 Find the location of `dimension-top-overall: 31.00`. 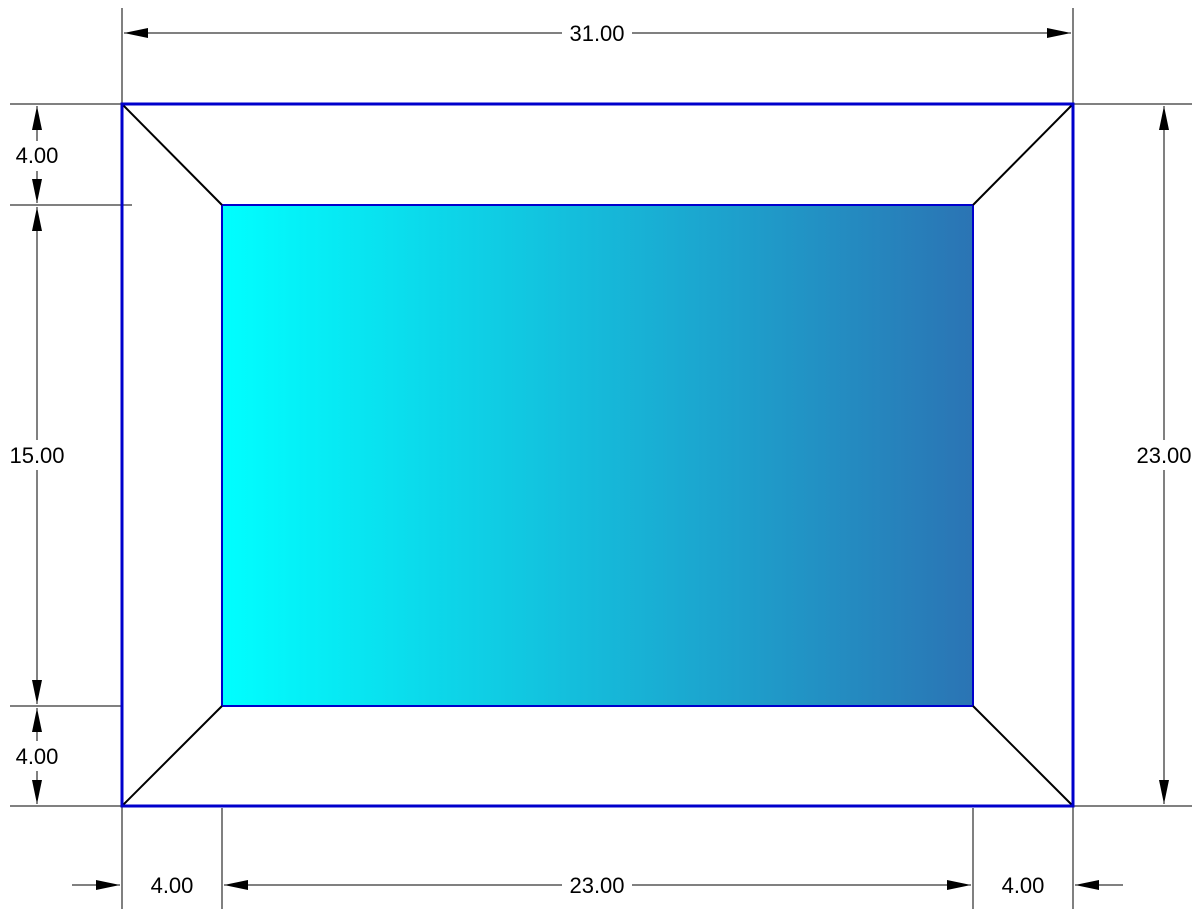

dimension-top-overall: 31.00 is located at coordinates (597, 33).